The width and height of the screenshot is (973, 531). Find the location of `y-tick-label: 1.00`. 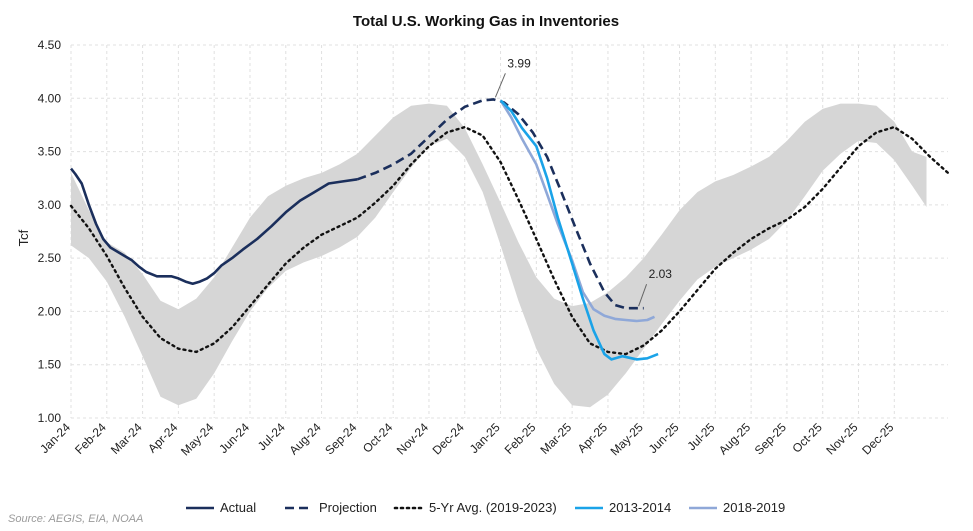

y-tick-label: 1.00 is located at coordinates (50, 418).